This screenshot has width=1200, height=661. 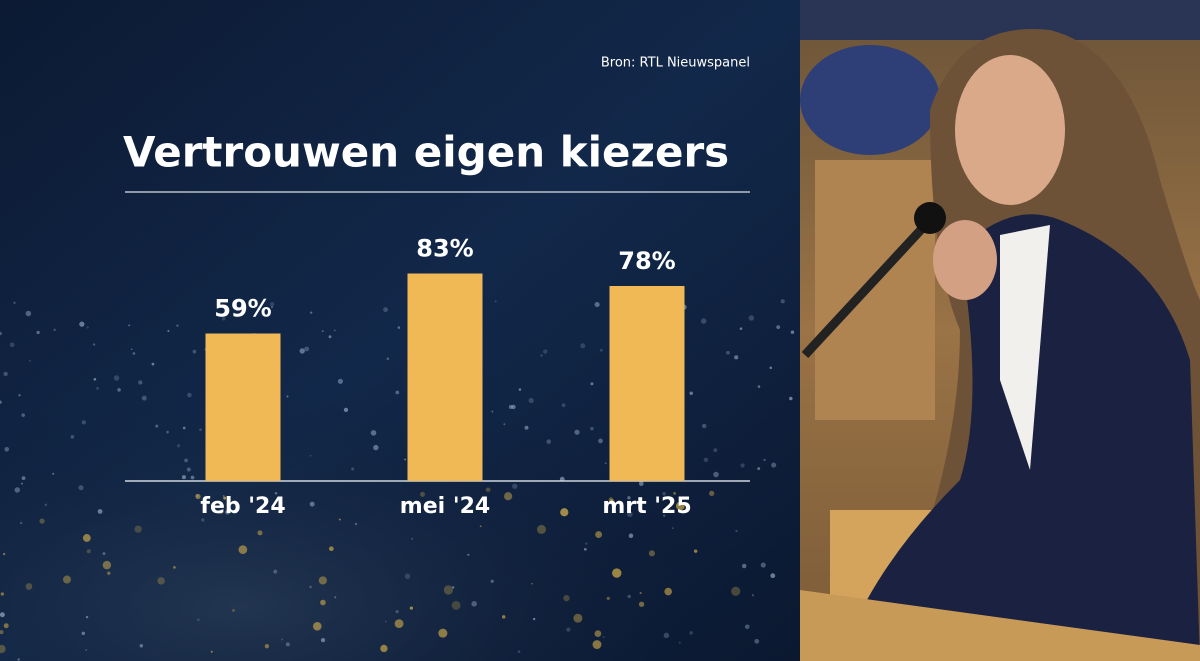 I want to click on x-tick-label: mei '24, so click(x=445, y=506).